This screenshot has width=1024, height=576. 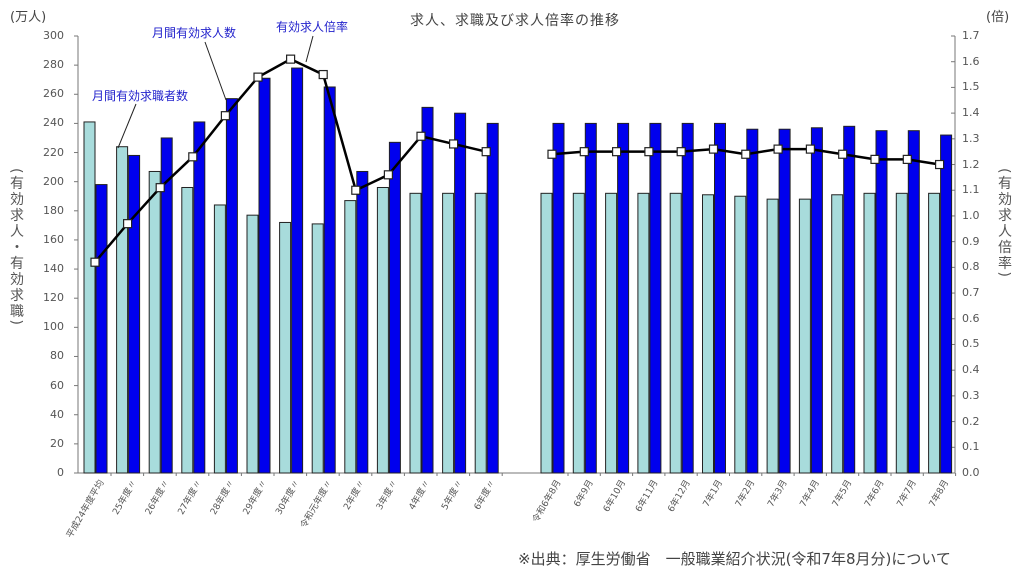 I want to click on x-tick-label: 7年6月, so click(x=873, y=494).